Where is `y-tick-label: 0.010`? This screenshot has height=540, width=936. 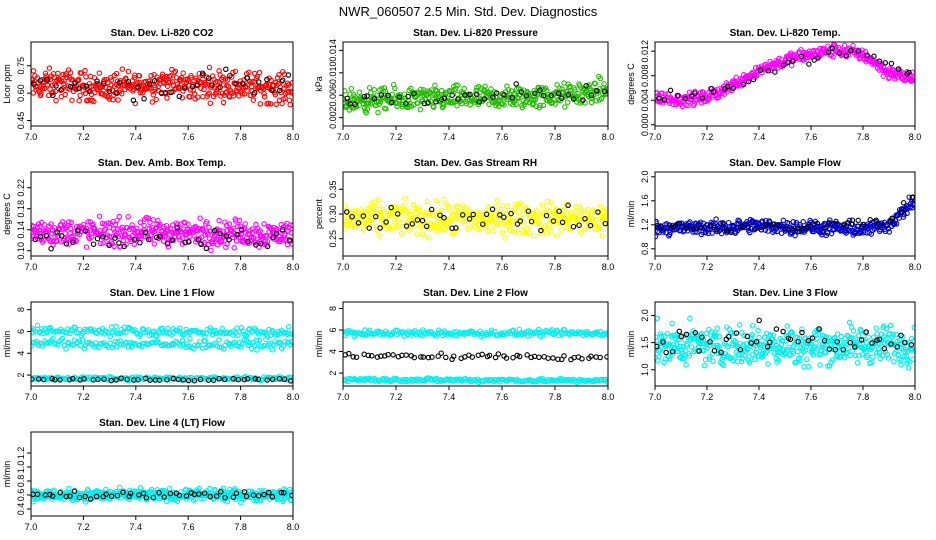 y-tick-label: 0.010 is located at coordinates (333, 73).